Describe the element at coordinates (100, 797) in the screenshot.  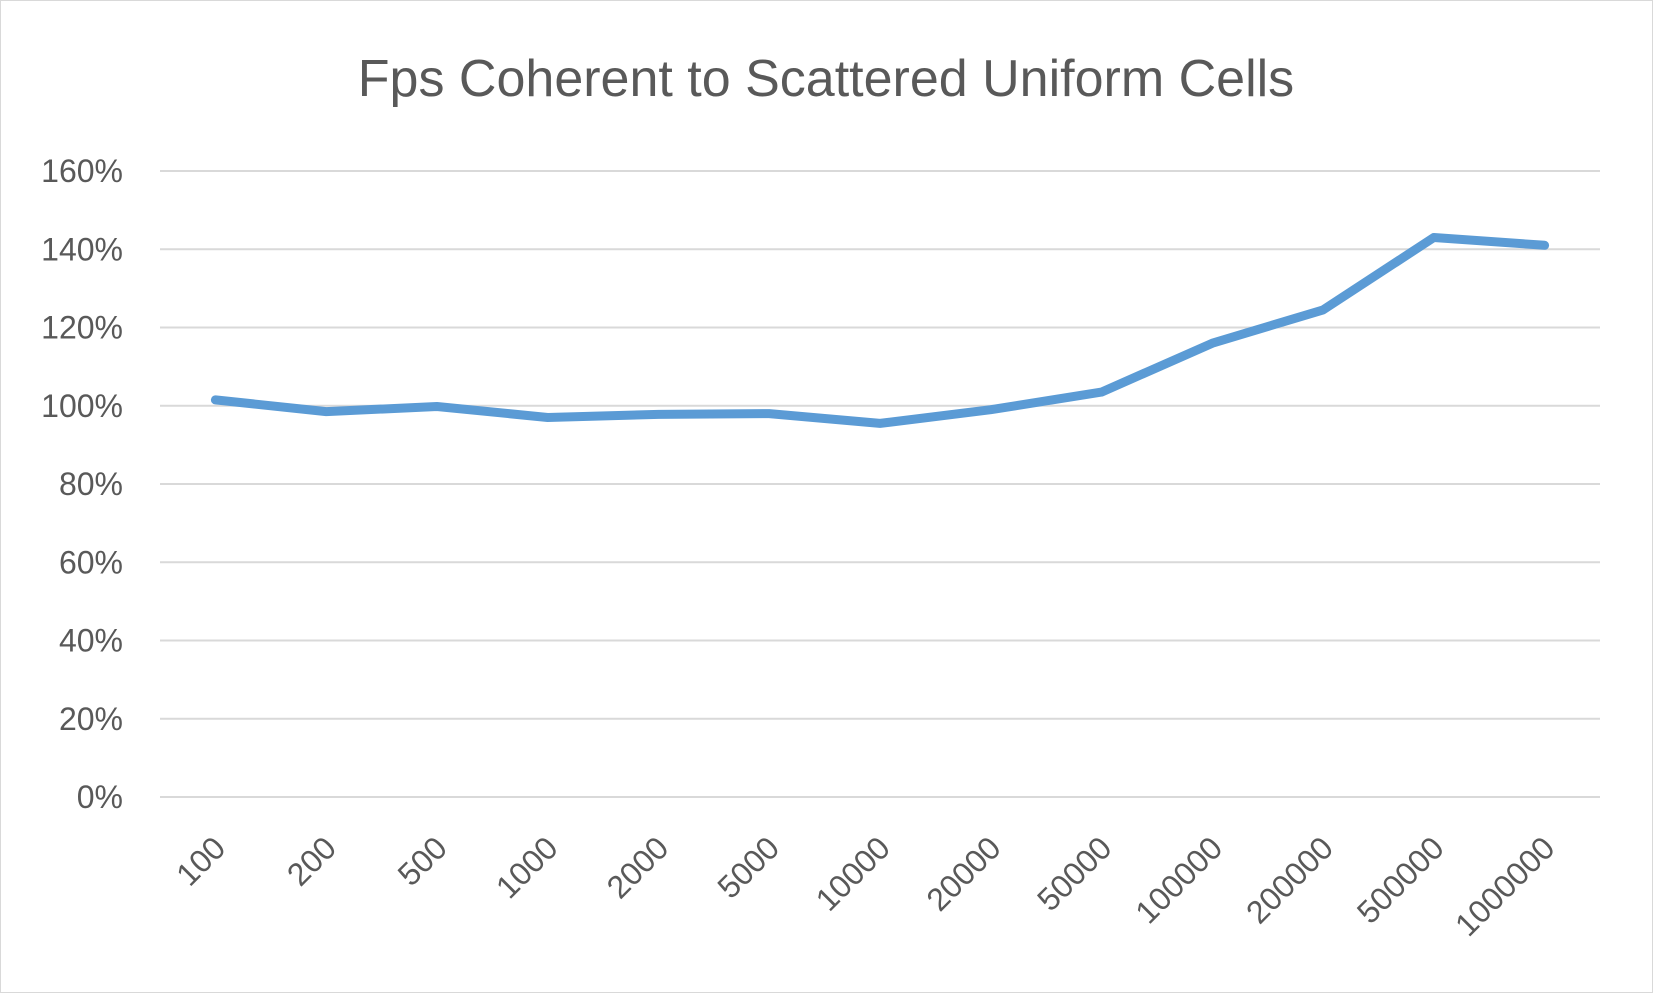
I see `y-tick-label: 0%` at that location.